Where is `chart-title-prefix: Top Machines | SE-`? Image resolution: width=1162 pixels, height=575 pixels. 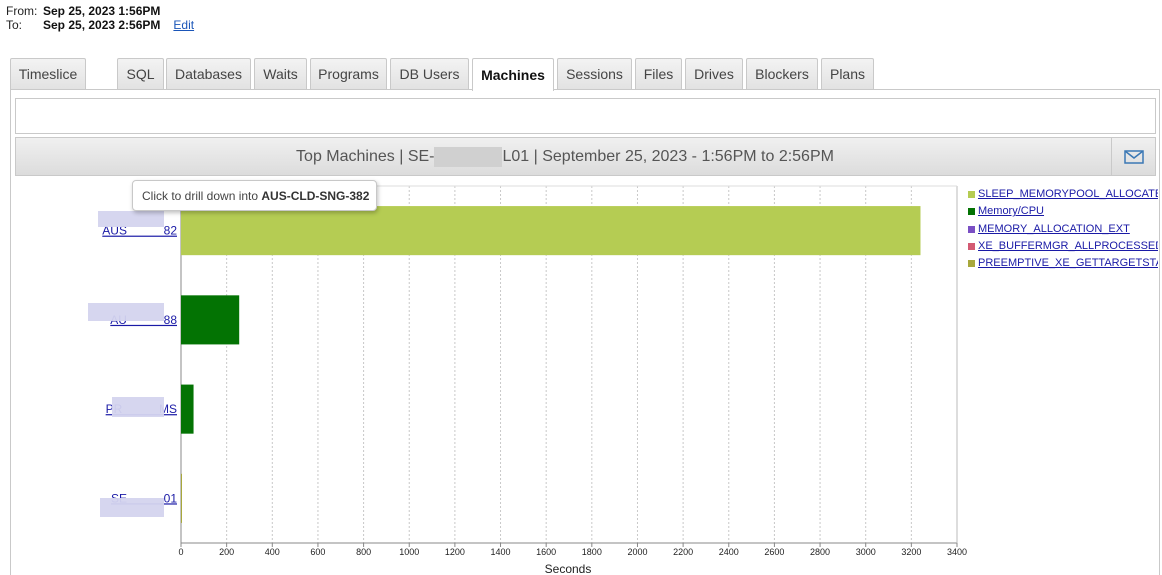 chart-title-prefix: Top Machines | SE- is located at coordinates (365, 156).